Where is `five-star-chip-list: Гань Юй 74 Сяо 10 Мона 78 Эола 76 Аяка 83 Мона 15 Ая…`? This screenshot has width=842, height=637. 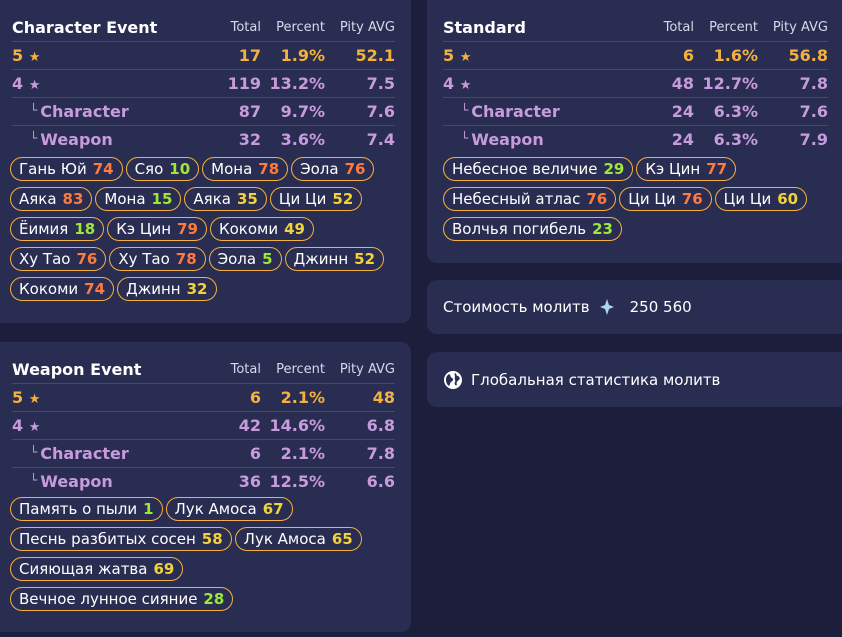
five-star-chip-list: Гань Юй 74 Сяо 10 Мона 78 Эола 76 Аяка 83 Мона 15 Ая… is located at coordinates (205, 230).